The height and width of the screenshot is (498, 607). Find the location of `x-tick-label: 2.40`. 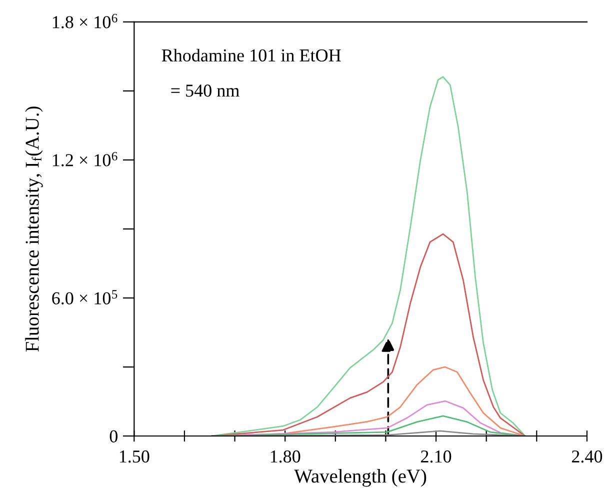

x-tick-label: 2.40 is located at coordinates (587, 456).